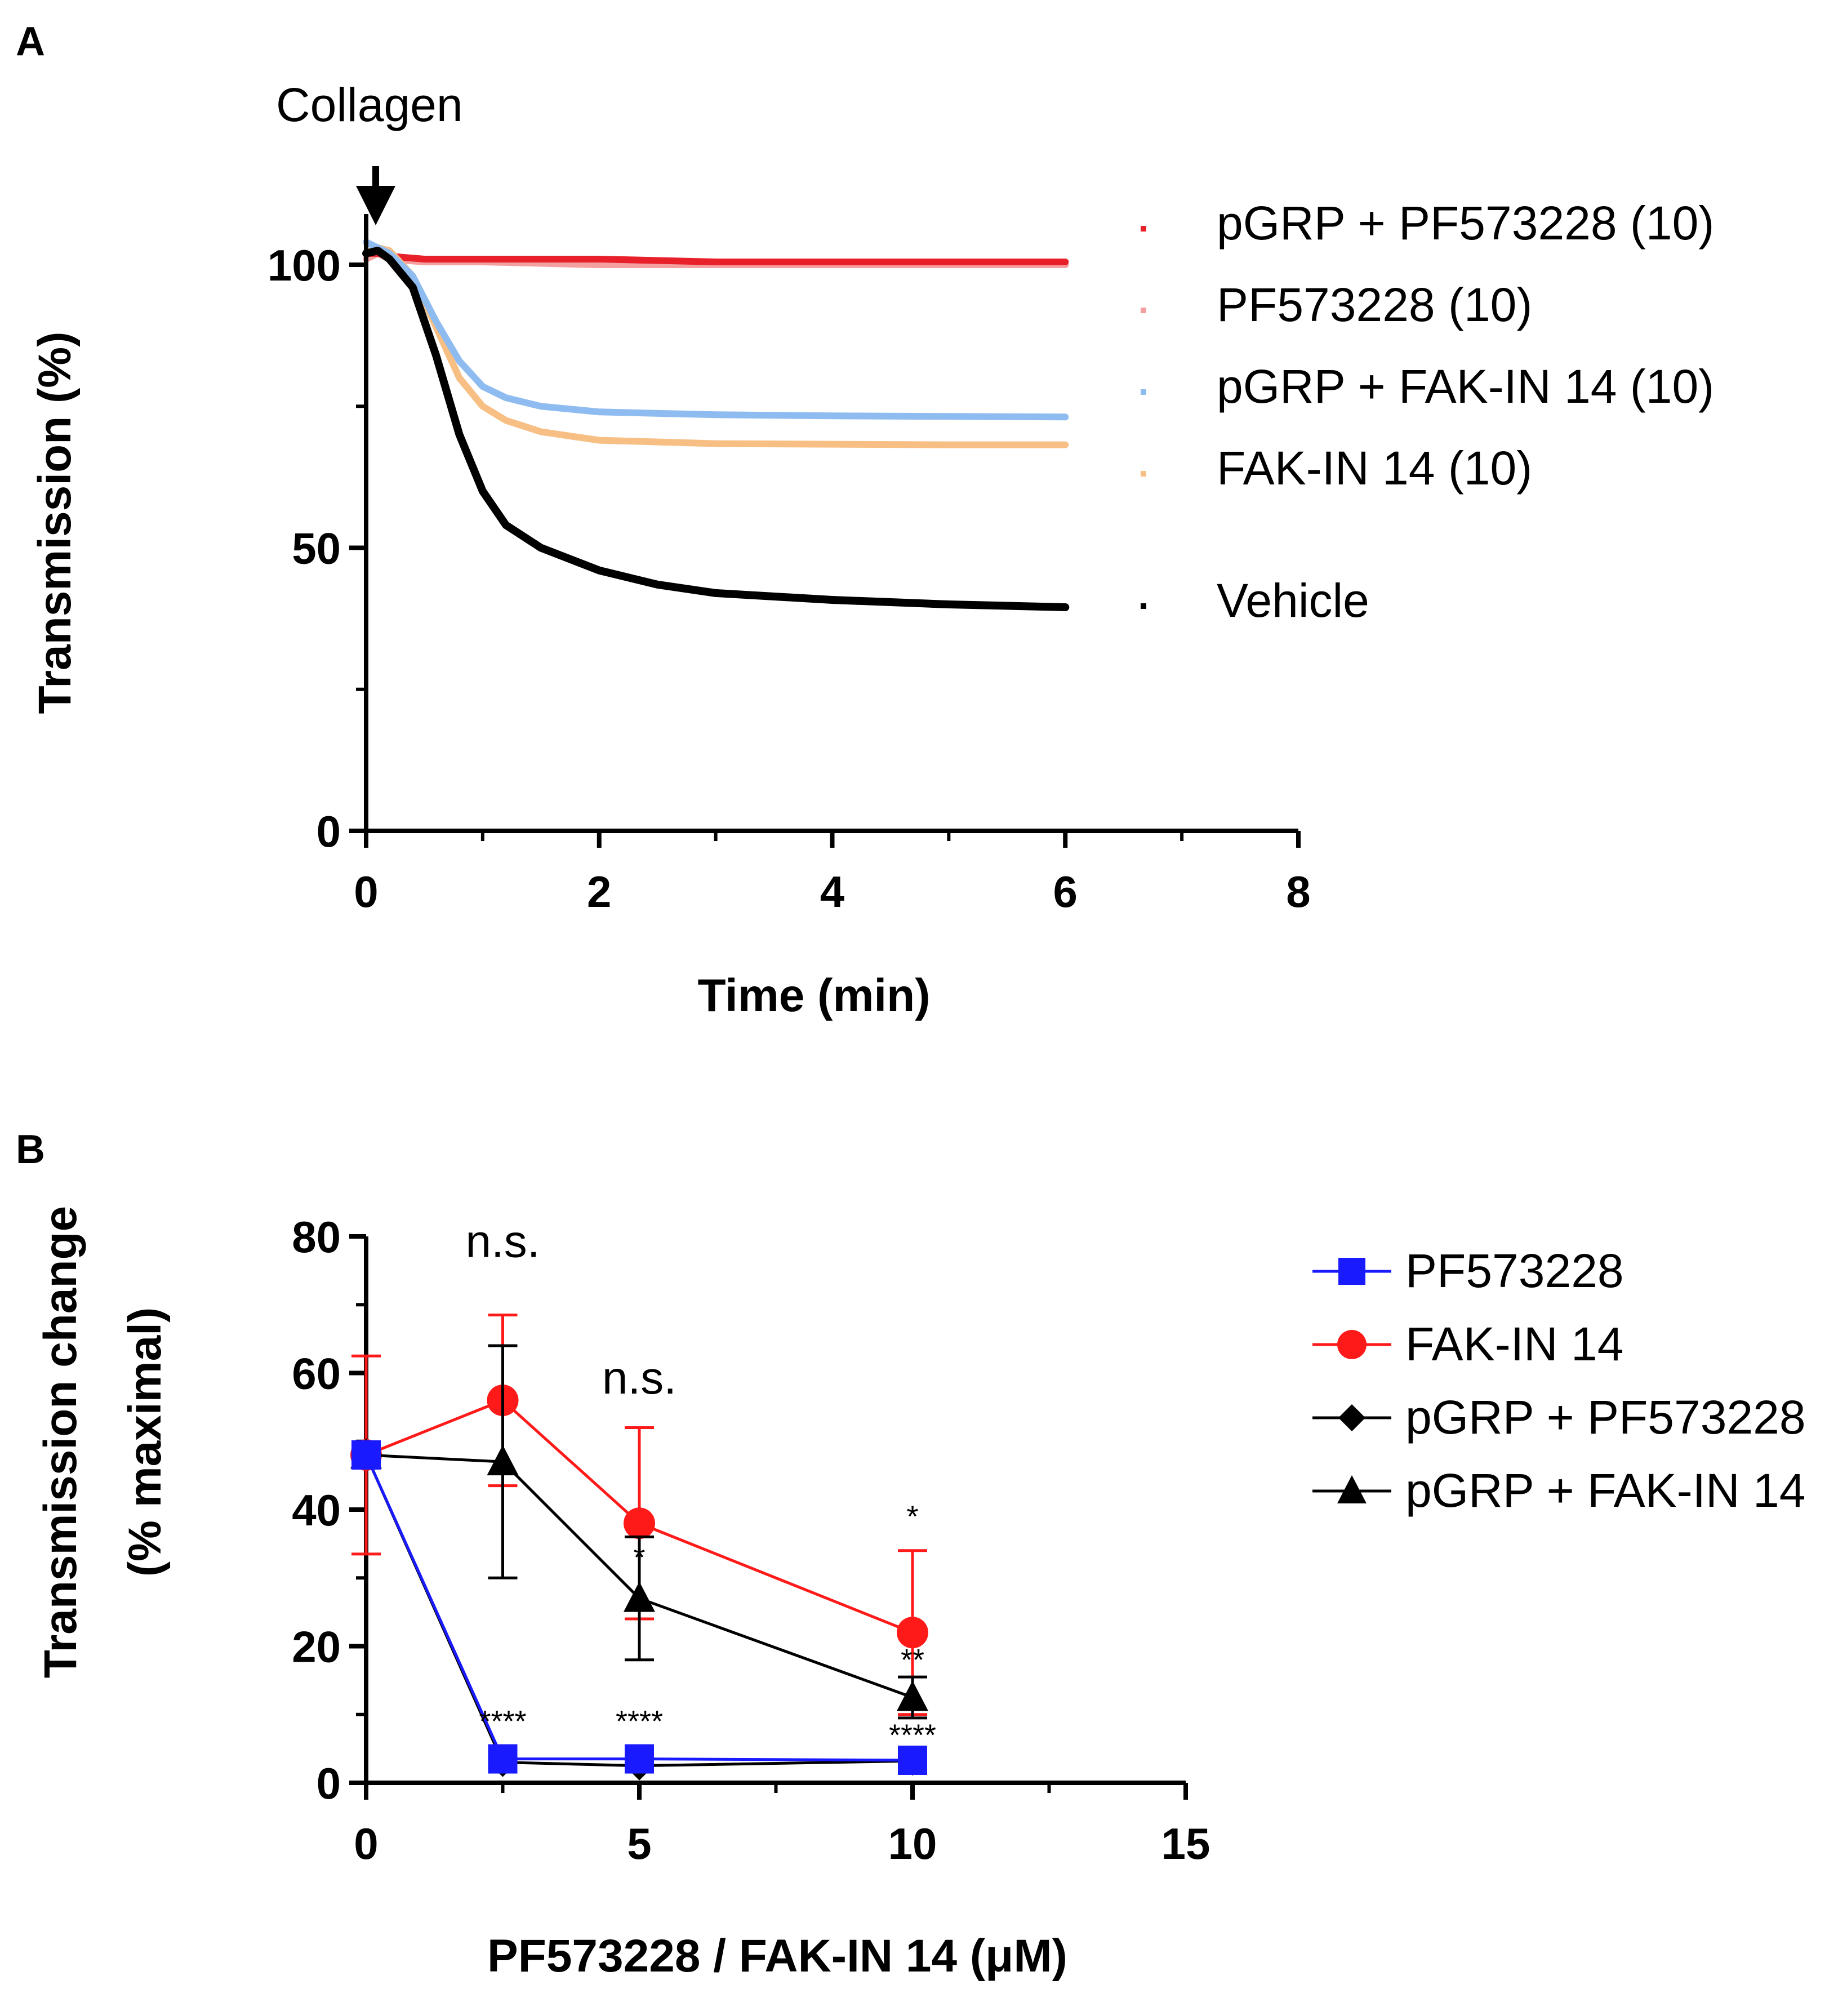  Describe the element at coordinates (1514, 1270) in the screenshot. I see `chart-b-legend-label-b-pf: PF573228` at that location.